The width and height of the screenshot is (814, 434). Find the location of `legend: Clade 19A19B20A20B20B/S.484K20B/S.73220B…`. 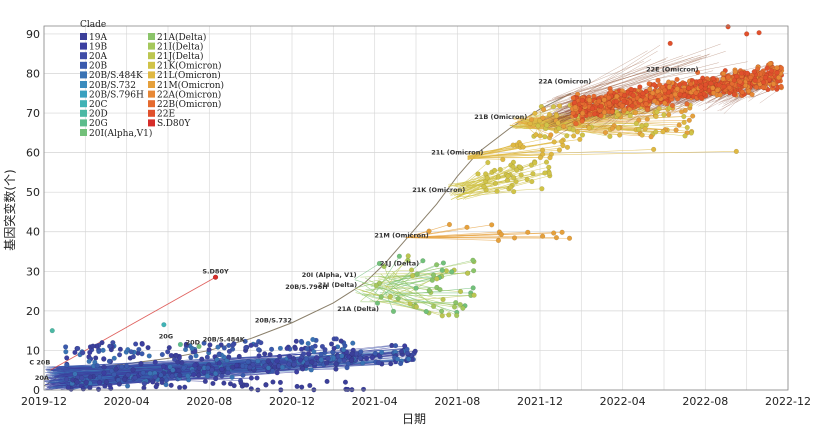

legend: Clade 19A19B20A20B20B/S.484K20B/S.73220B… is located at coordinates (152, 79).